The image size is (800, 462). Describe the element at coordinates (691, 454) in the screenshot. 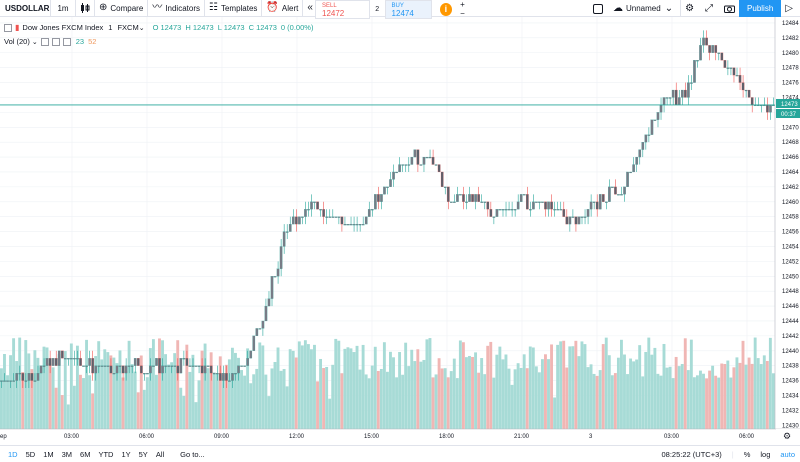

I see `clock-display: 08:25:22 (UTC+3)` at that location.